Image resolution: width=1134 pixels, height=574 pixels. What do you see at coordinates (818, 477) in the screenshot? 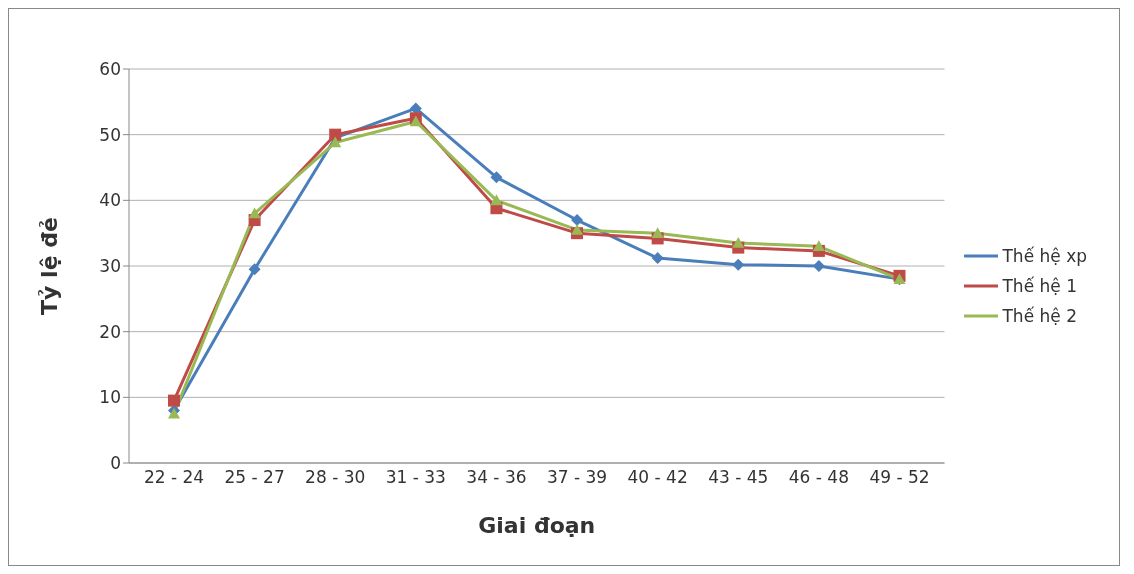
I see `x-tick-label: 46 - 48` at bounding box center [818, 477].